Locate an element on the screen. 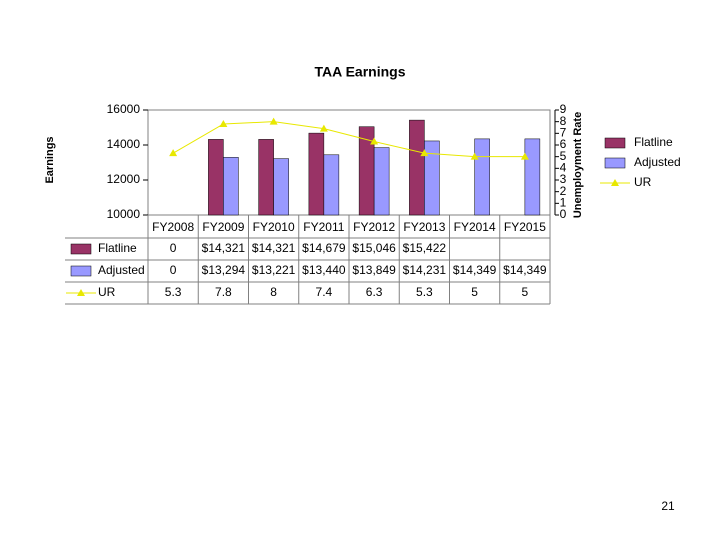 This screenshot has height=540, width=720. x-tick-label: FY2014 is located at coordinates (475, 227).